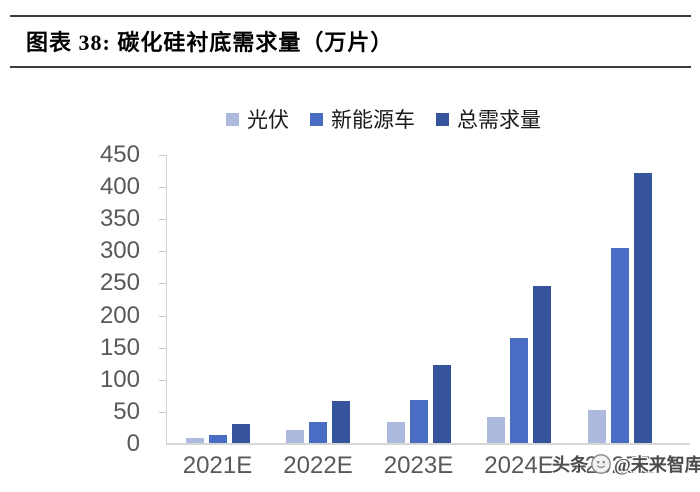  What do you see at coordinates (619, 345) in the screenshot?
I see `bar-2025E-新能源车` at bounding box center [619, 345].